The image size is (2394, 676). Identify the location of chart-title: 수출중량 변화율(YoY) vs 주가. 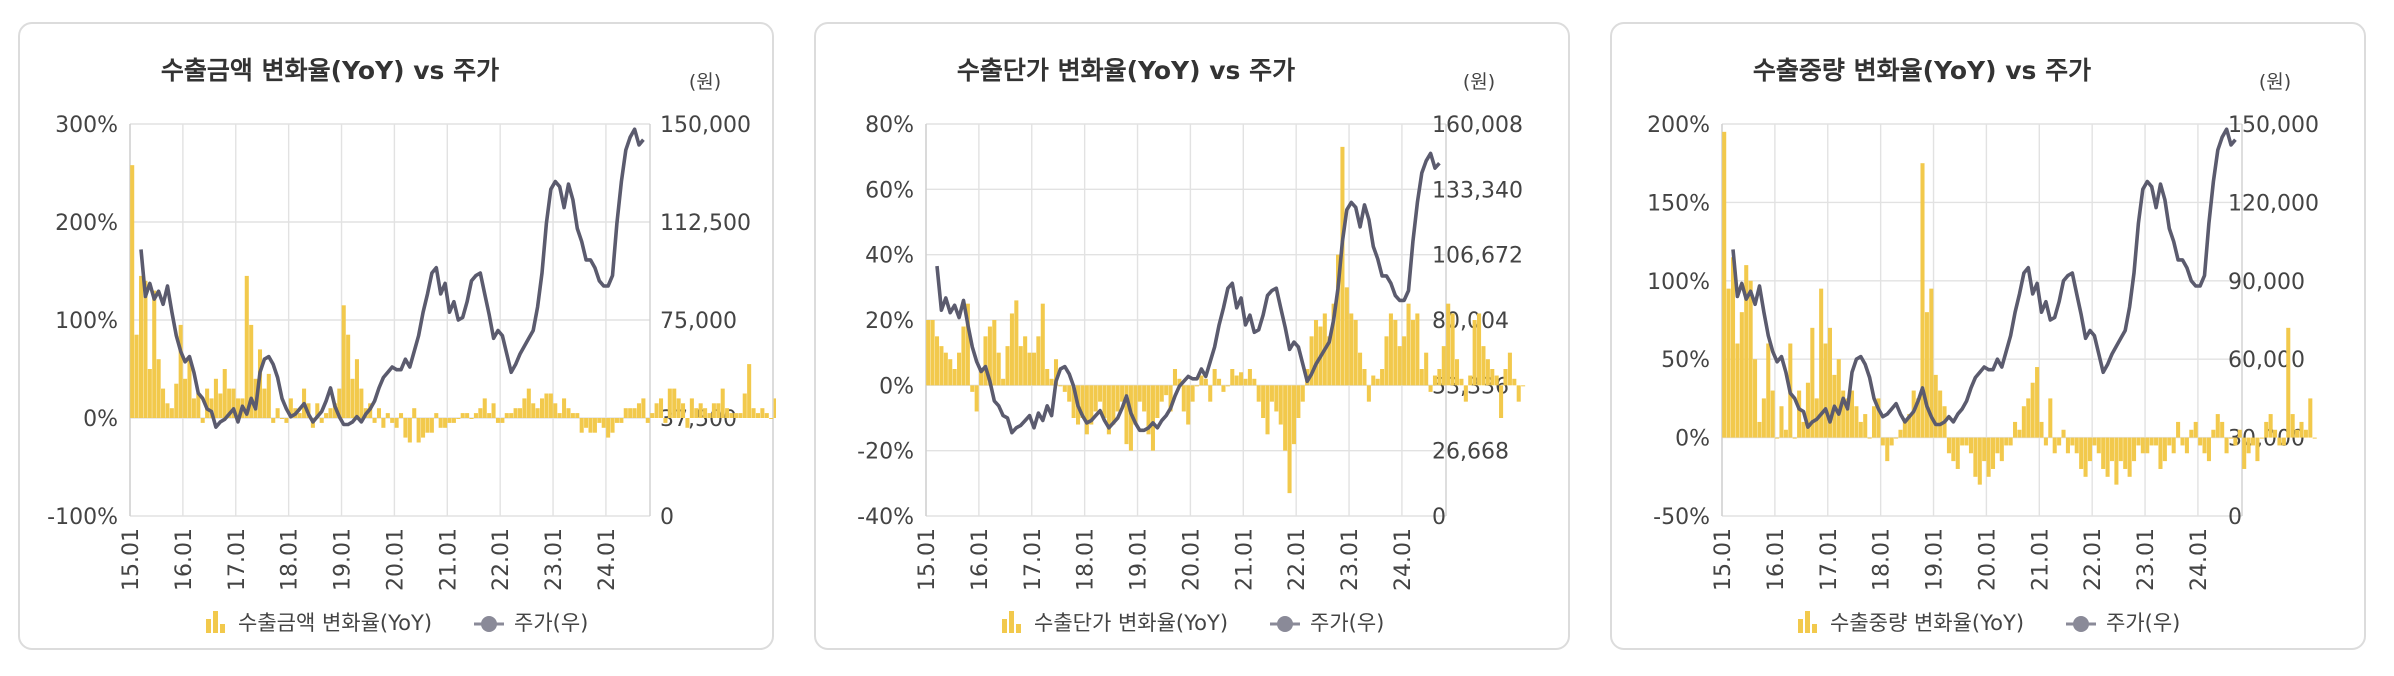
(1922, 70).